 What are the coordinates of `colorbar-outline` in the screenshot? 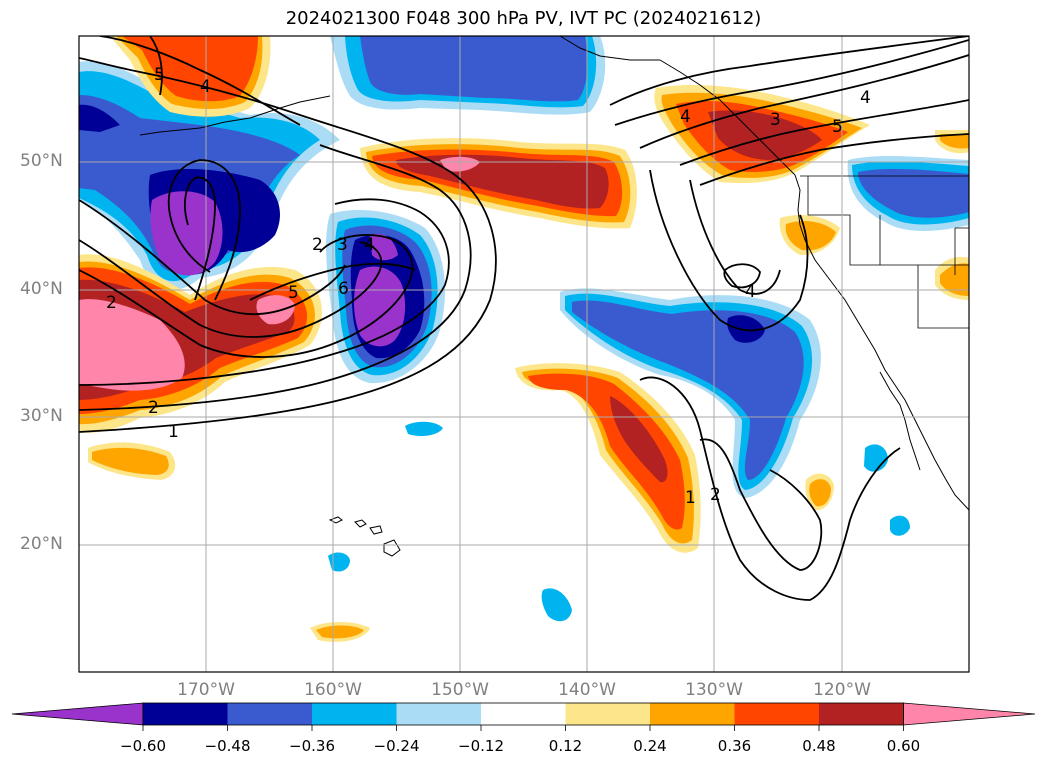 It's located at (523, 714).